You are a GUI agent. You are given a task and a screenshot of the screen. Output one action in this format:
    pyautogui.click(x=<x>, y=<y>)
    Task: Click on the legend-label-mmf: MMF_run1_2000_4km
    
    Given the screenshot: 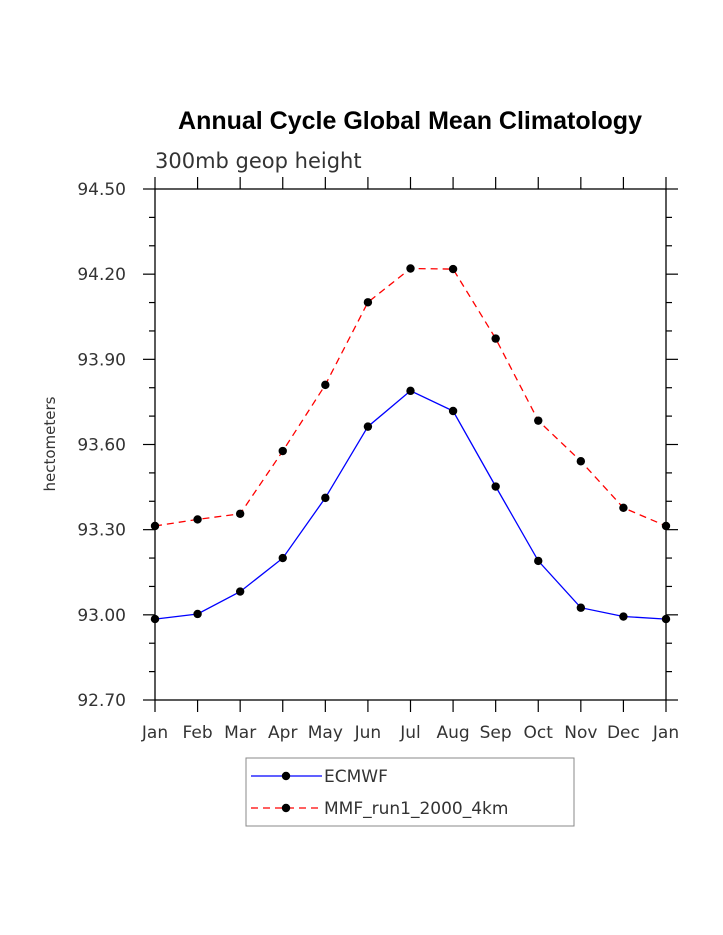 What is the action you would take?
    pyautogui.click(x=416, y=809)
    